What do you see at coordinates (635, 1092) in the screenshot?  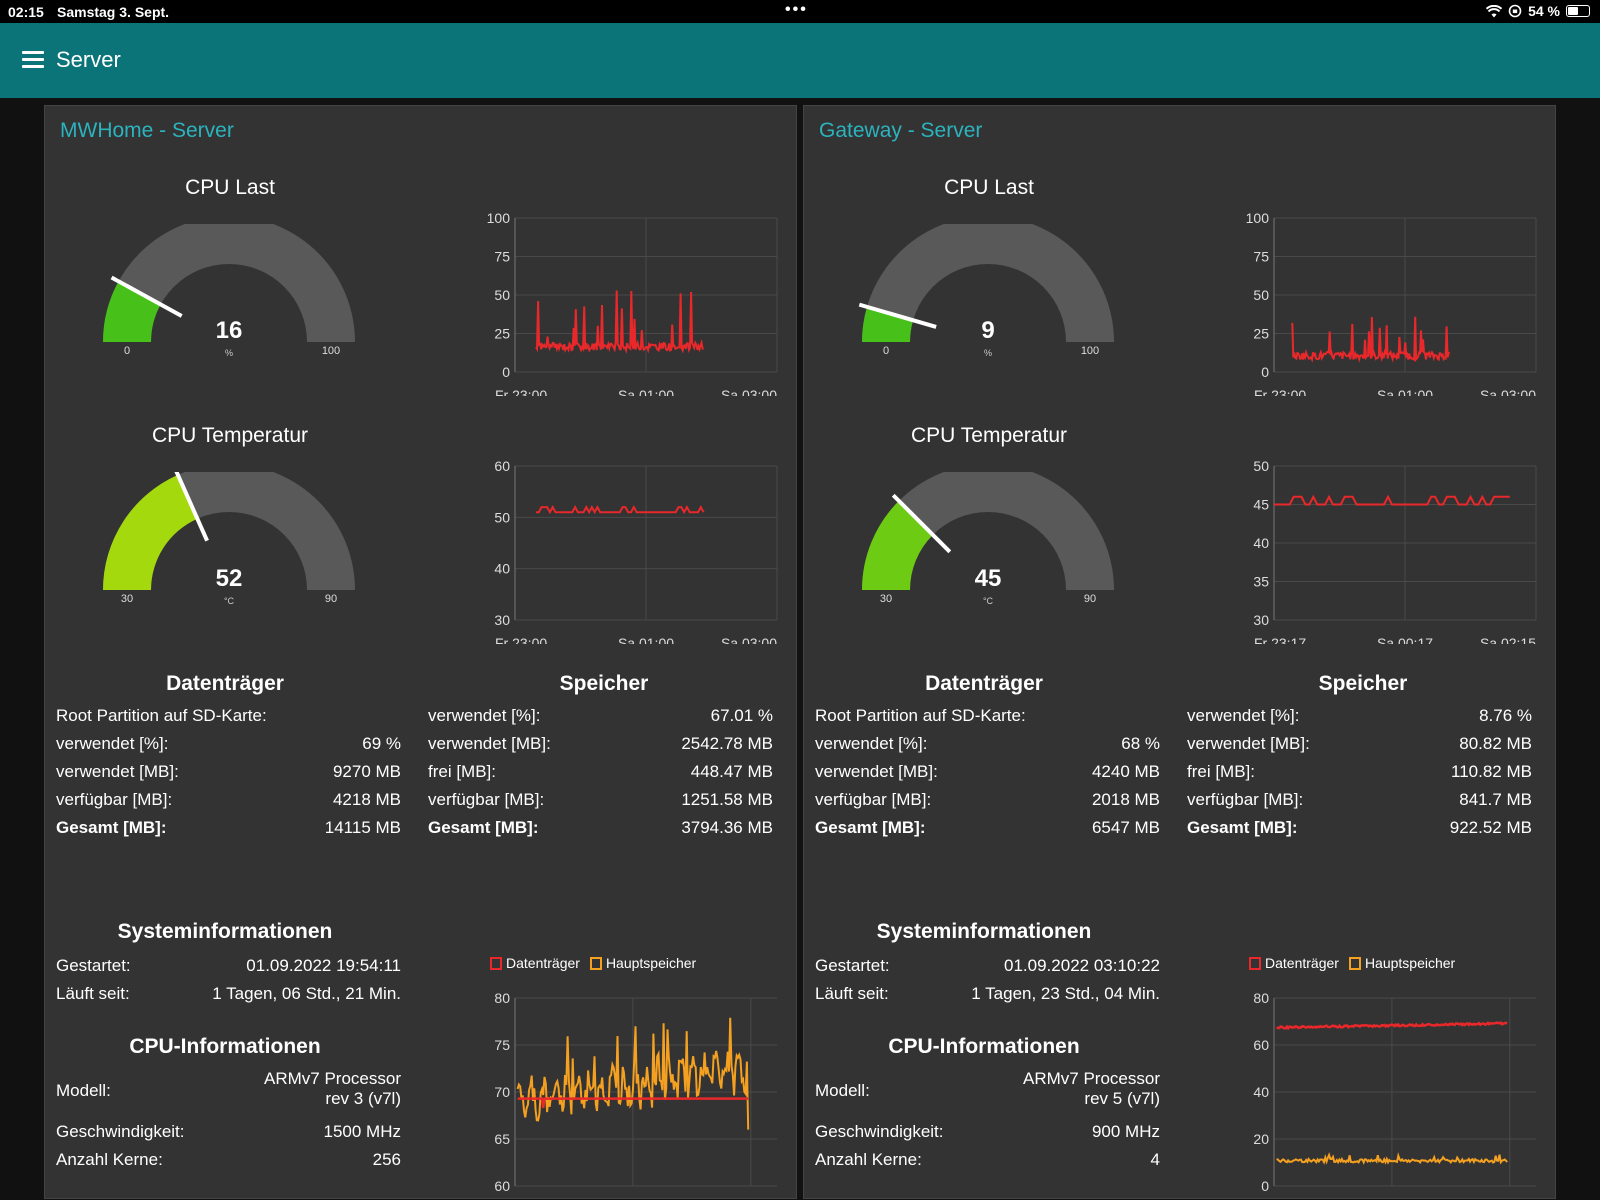 I see `usage-chart: 80 75 70 65 60` at bounding box center [635, 1092].